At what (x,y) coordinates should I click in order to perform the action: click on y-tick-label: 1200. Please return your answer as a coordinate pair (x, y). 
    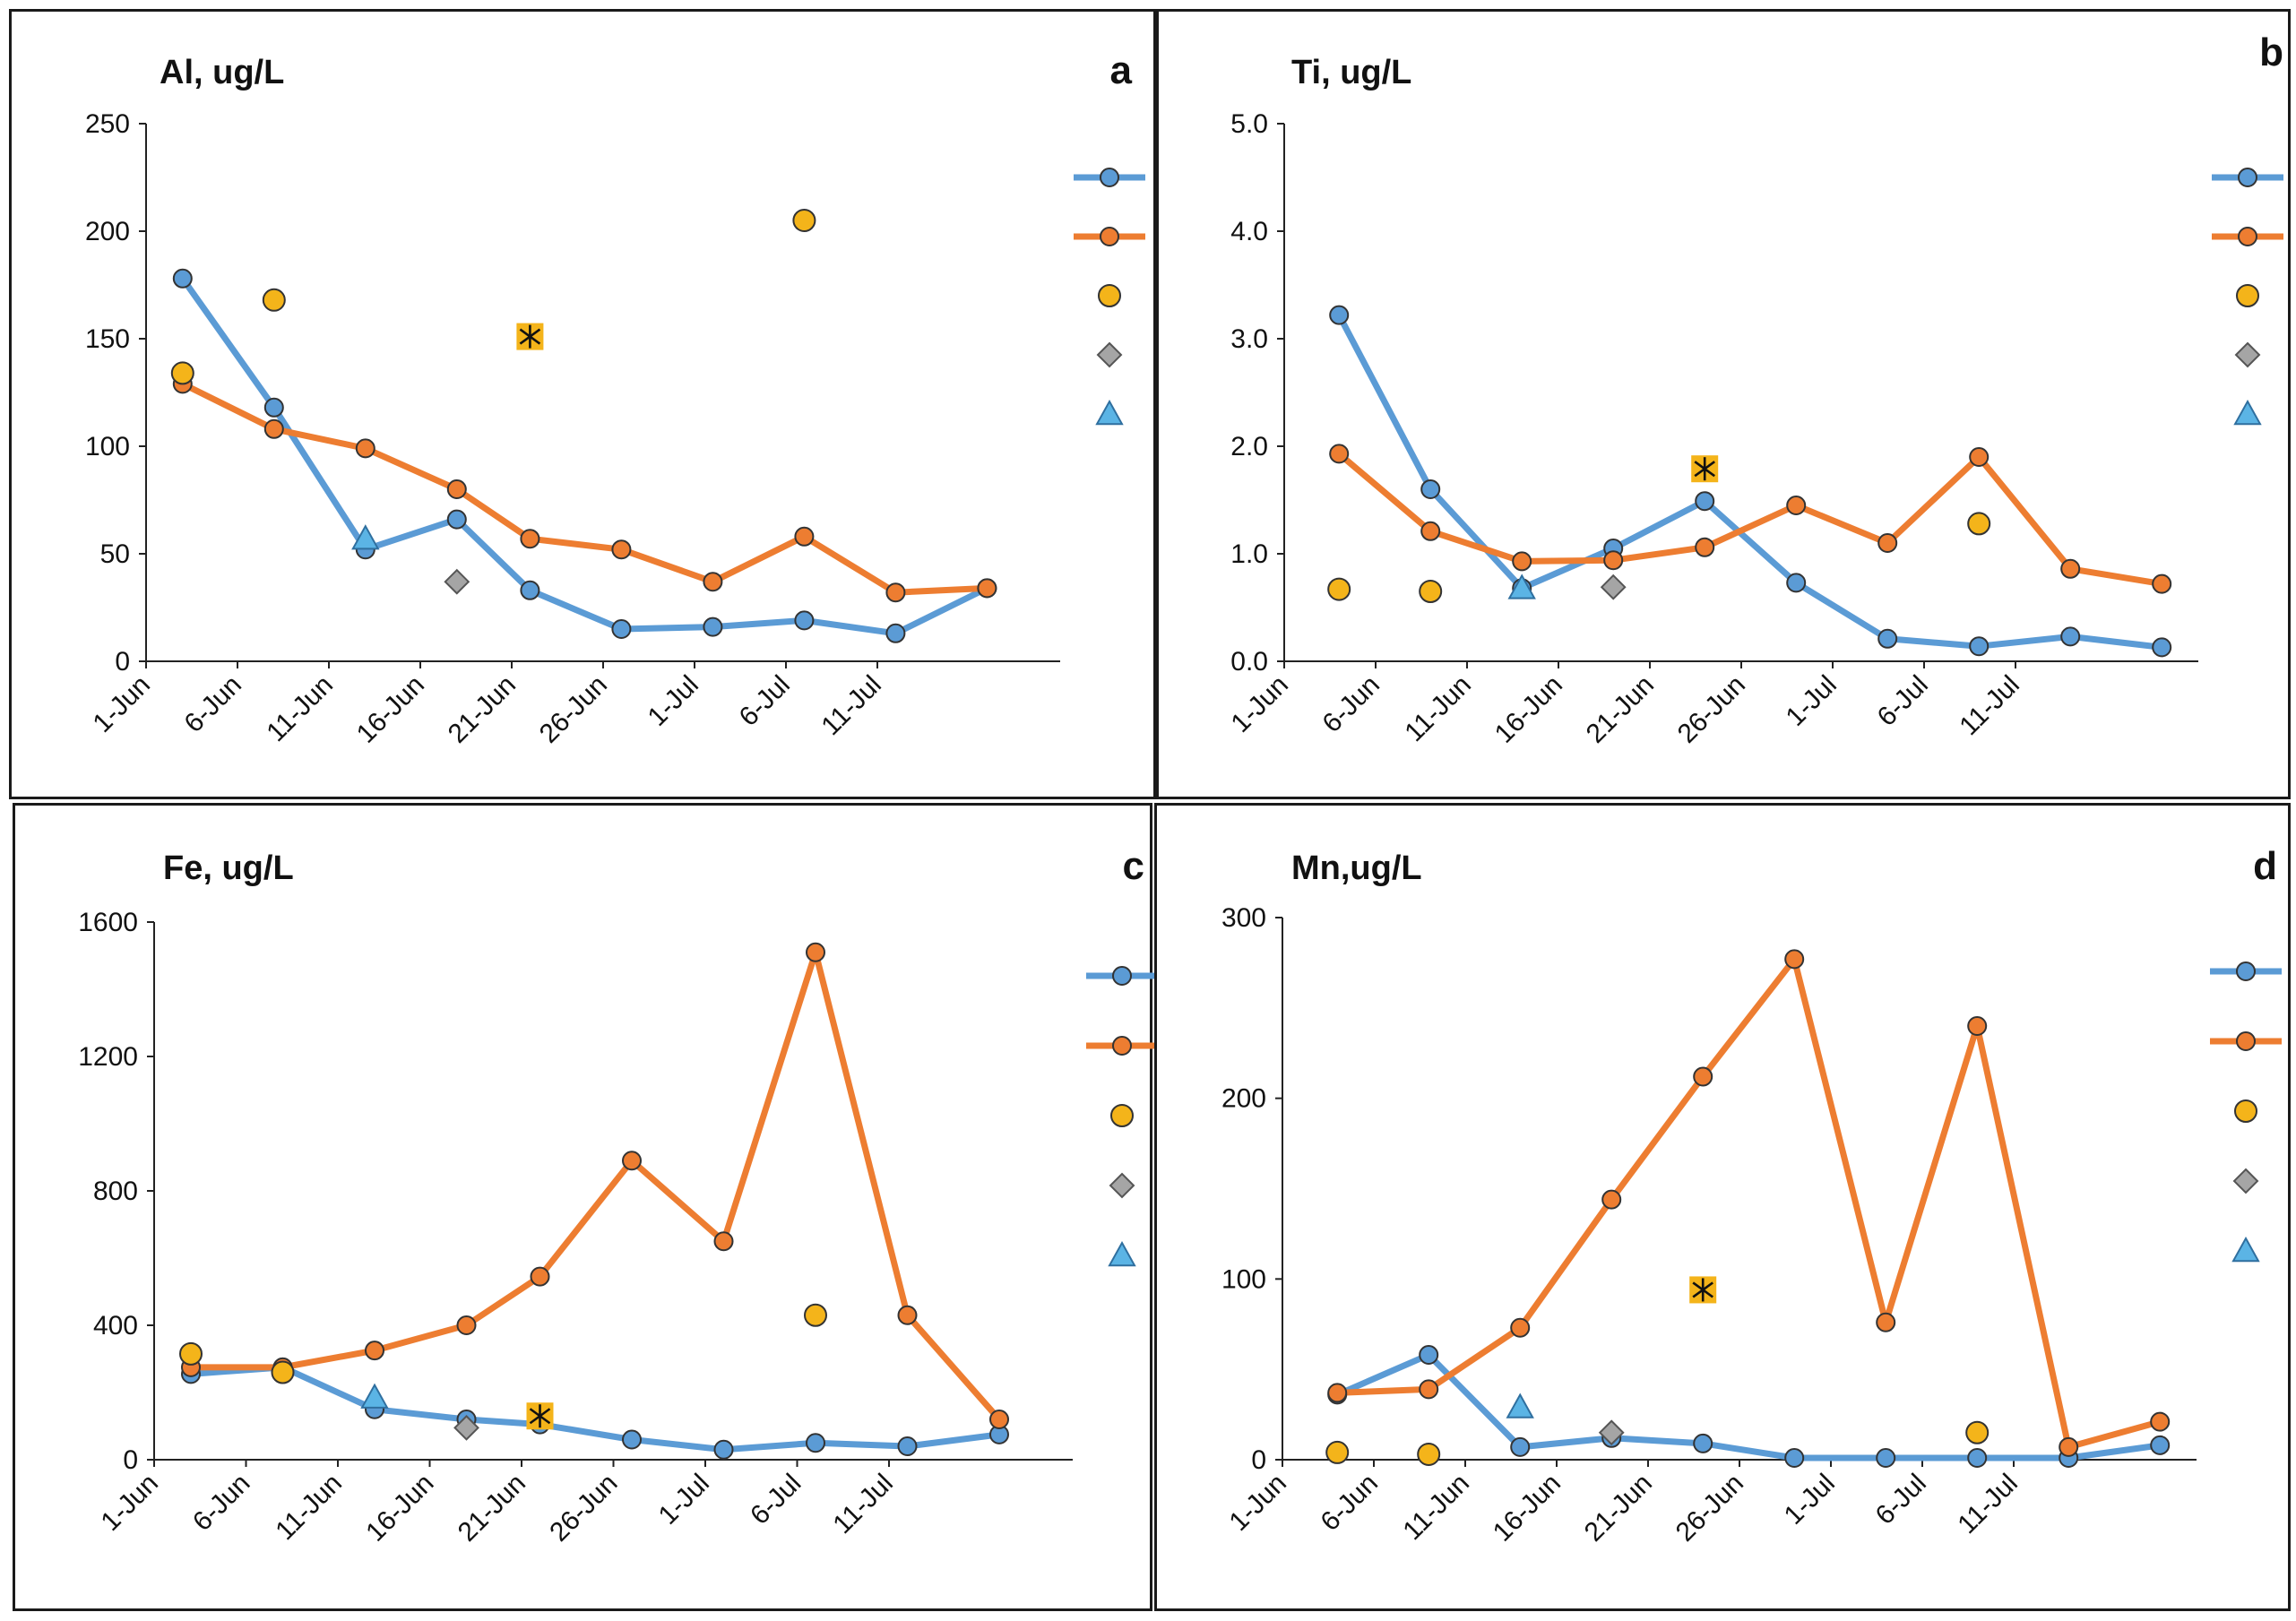
    Looking at the image, I should click on (108, 1057).